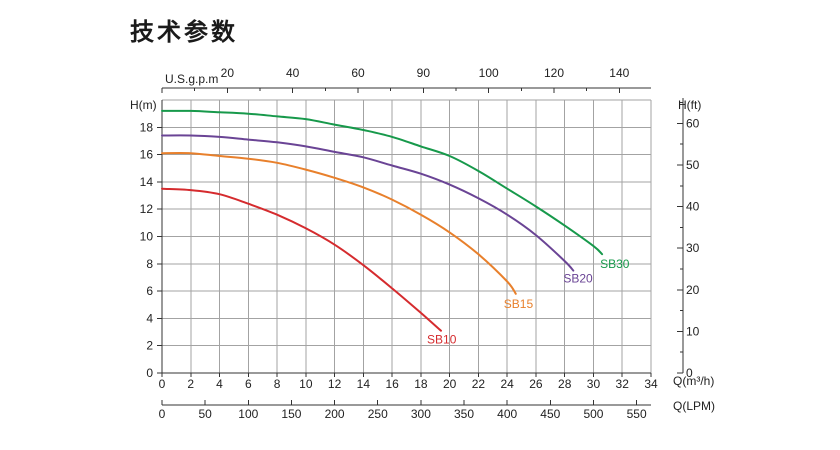 This screenshot has height=450, width=840. Describe the element at coordinates (248, 414) in the screenshot. I see `lpm-tick-label: 100` at that location.